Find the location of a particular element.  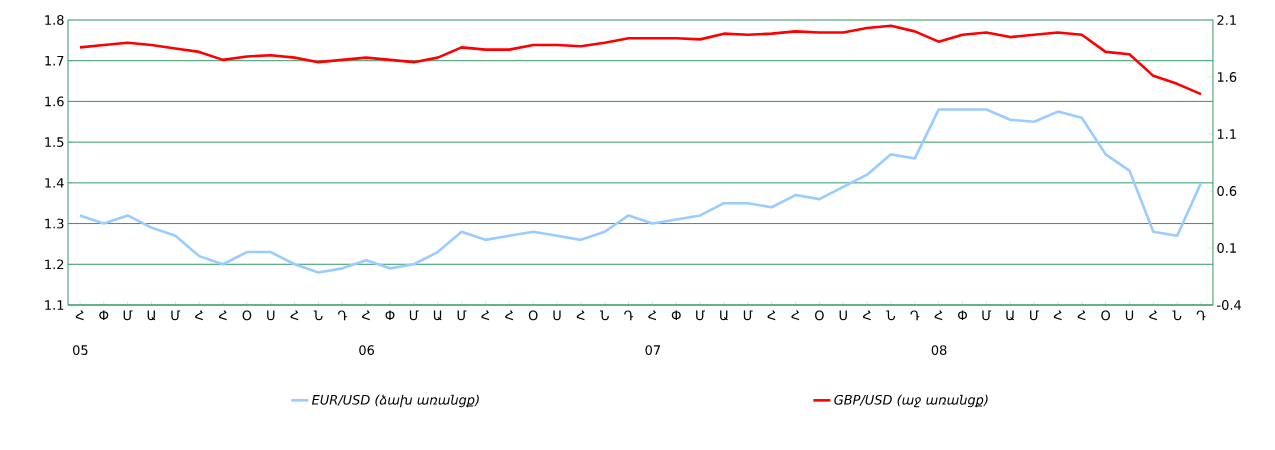

y-tick-label: 1.7 is located at coordinates (54, 60).